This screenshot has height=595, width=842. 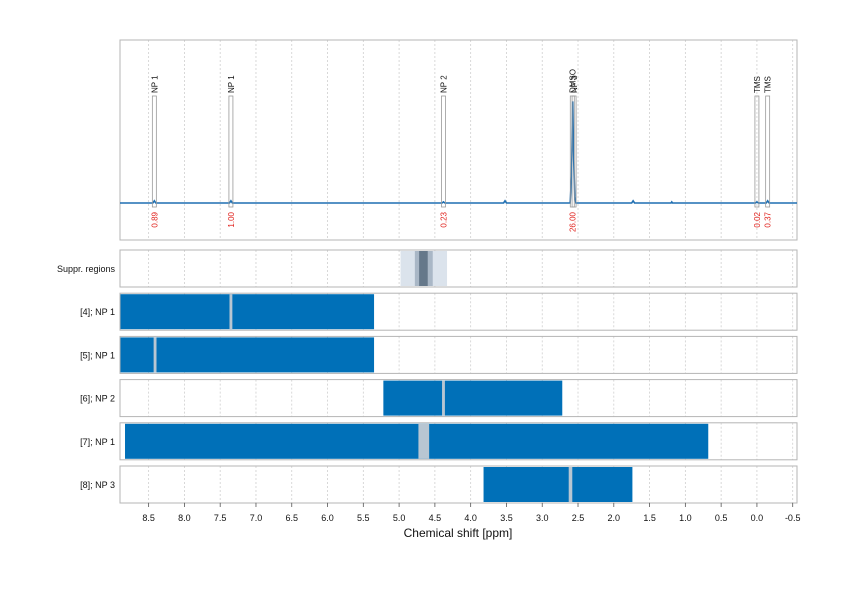 I want to click on x-tick-label: 0.0, so click(x=757, y=518).